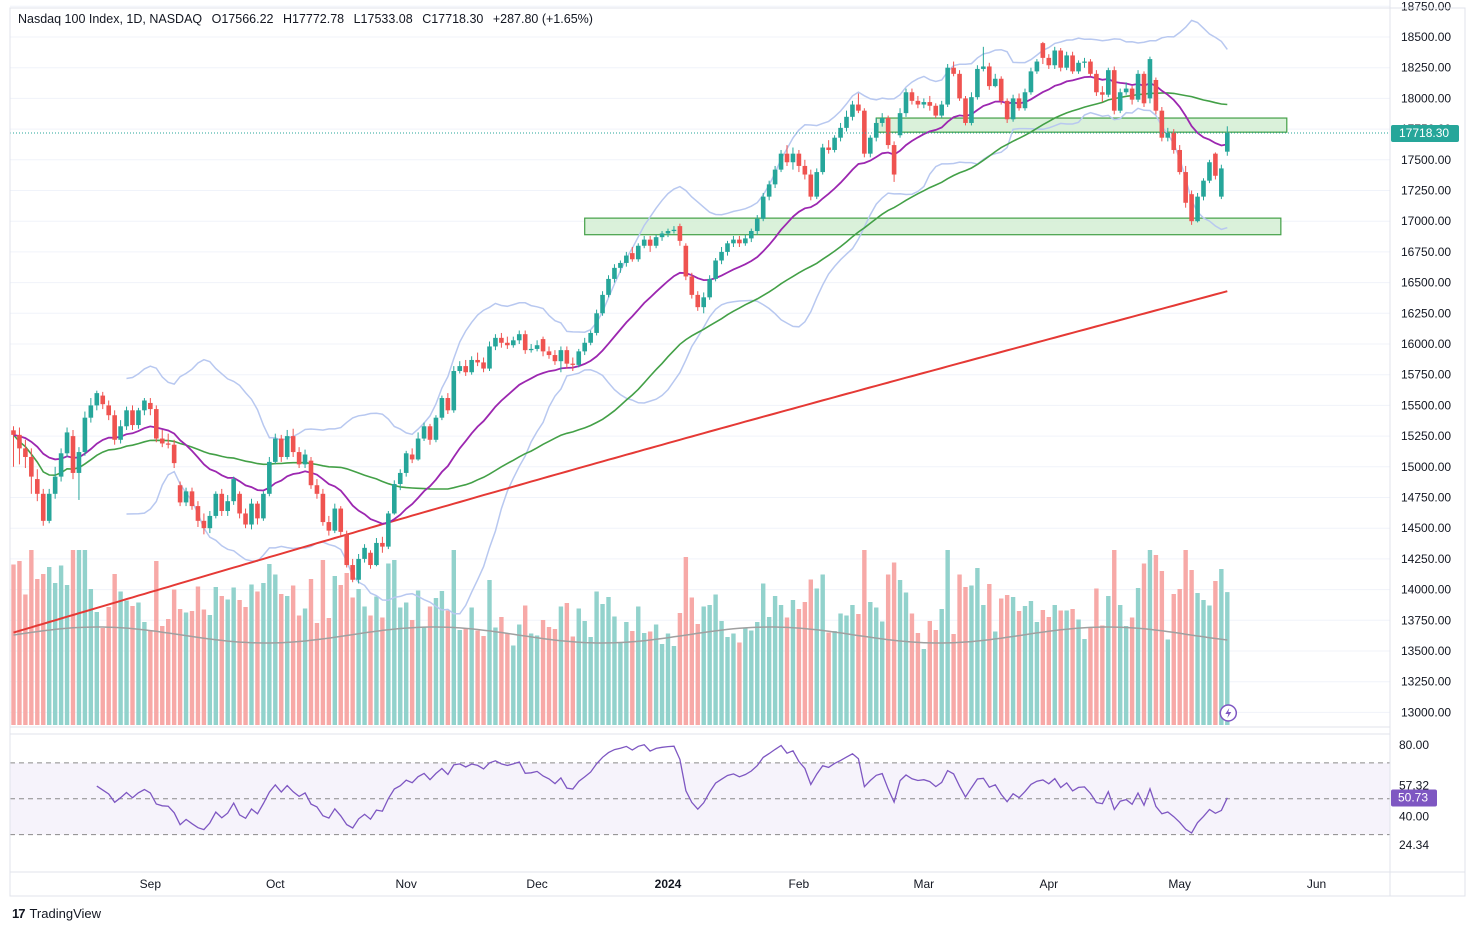 This screenshot has height=932, width=1475. Describe the element at coordinates (620, 635) in the screenshot. I see `volume-ma-line` at that location.